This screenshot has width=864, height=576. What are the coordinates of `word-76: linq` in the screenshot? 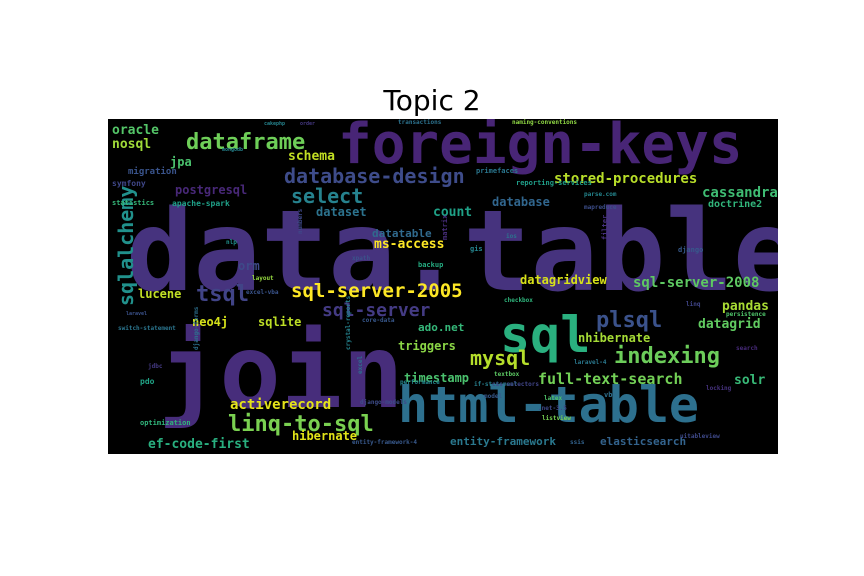 It's located at (693, 304).